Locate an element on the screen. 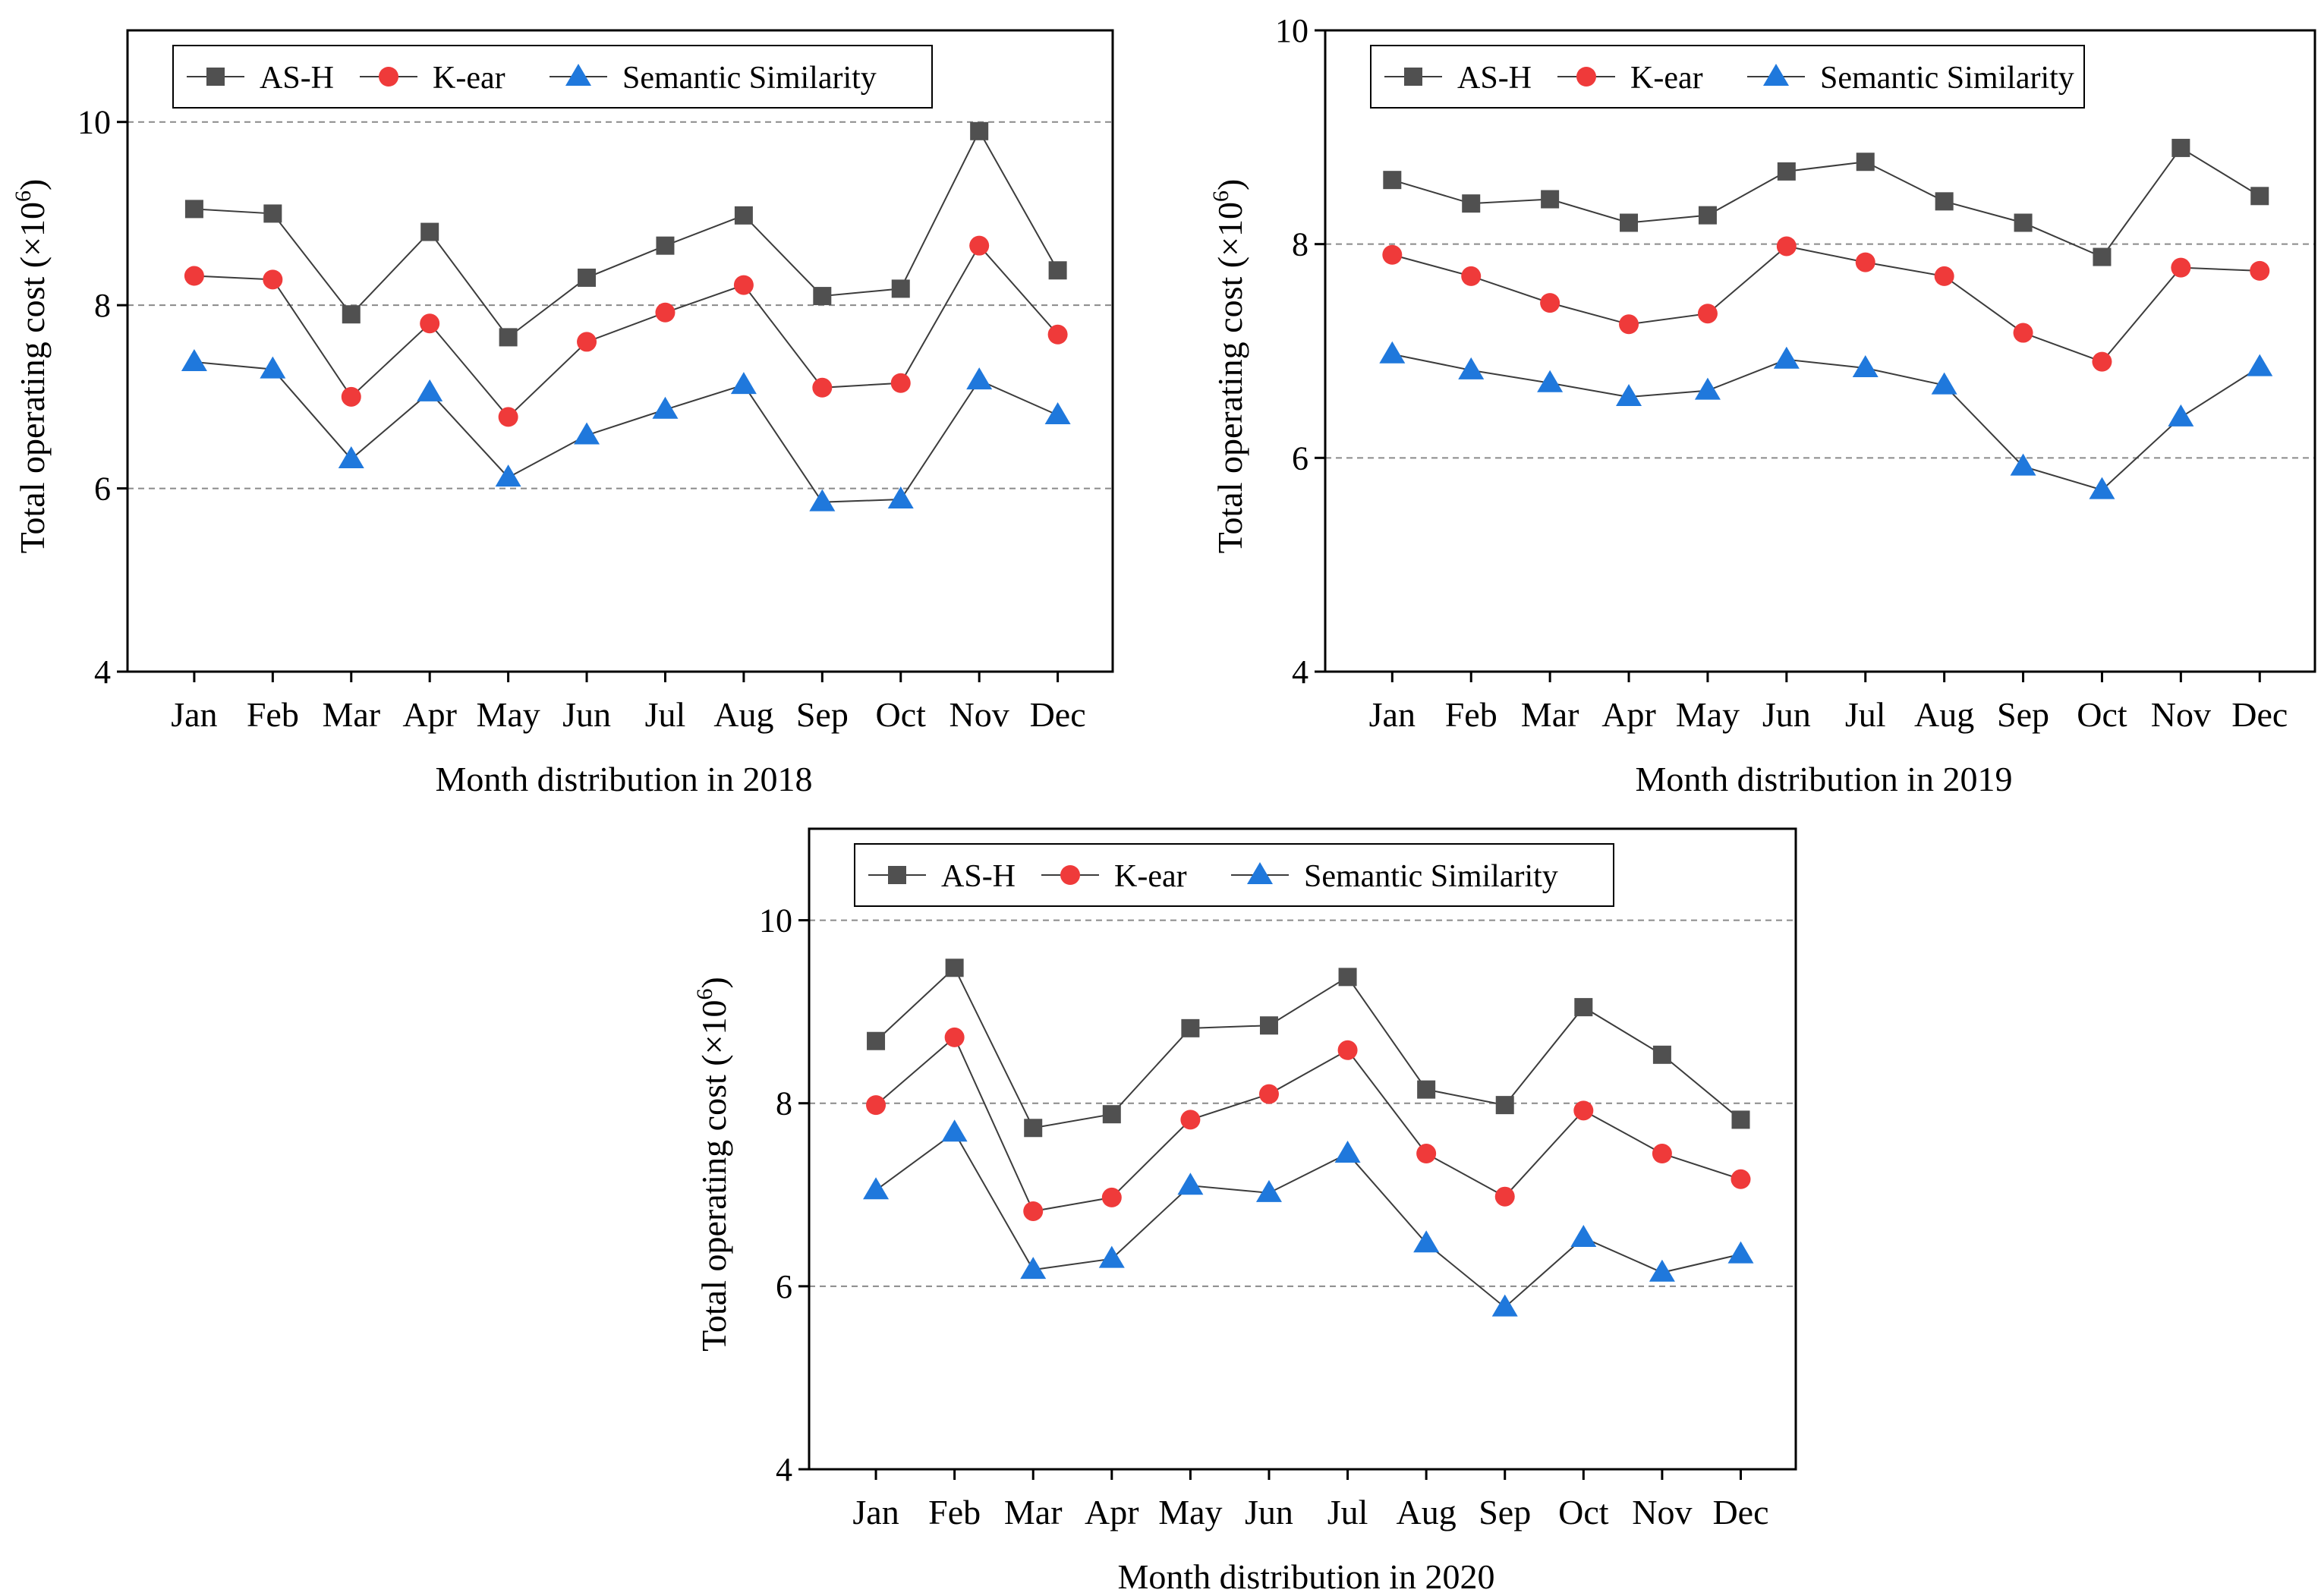  legend-marker-k-ear is located at coordinates (1070, 875).